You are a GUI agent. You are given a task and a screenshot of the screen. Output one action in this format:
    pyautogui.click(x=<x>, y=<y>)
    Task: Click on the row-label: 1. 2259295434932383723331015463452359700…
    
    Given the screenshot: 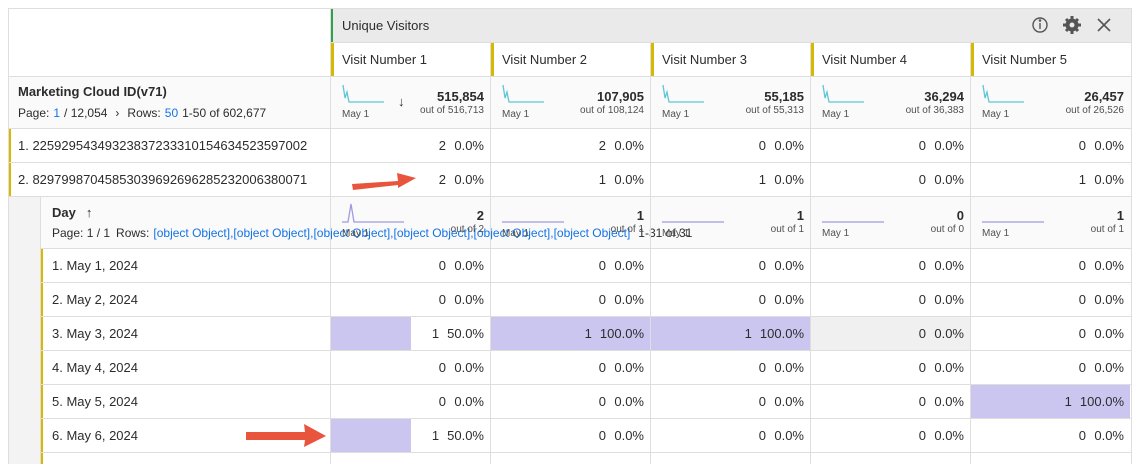 What is the action you would take?
    pyautogui.click(x=163, y=145)
    